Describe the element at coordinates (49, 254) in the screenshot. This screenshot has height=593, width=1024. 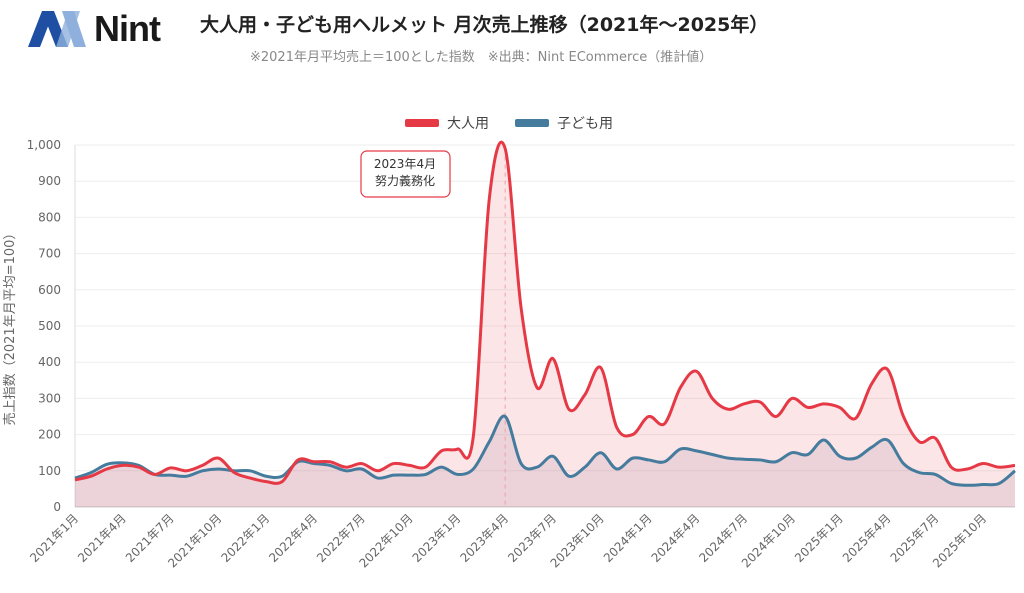
I see `y-tick-label: 700` at that location.